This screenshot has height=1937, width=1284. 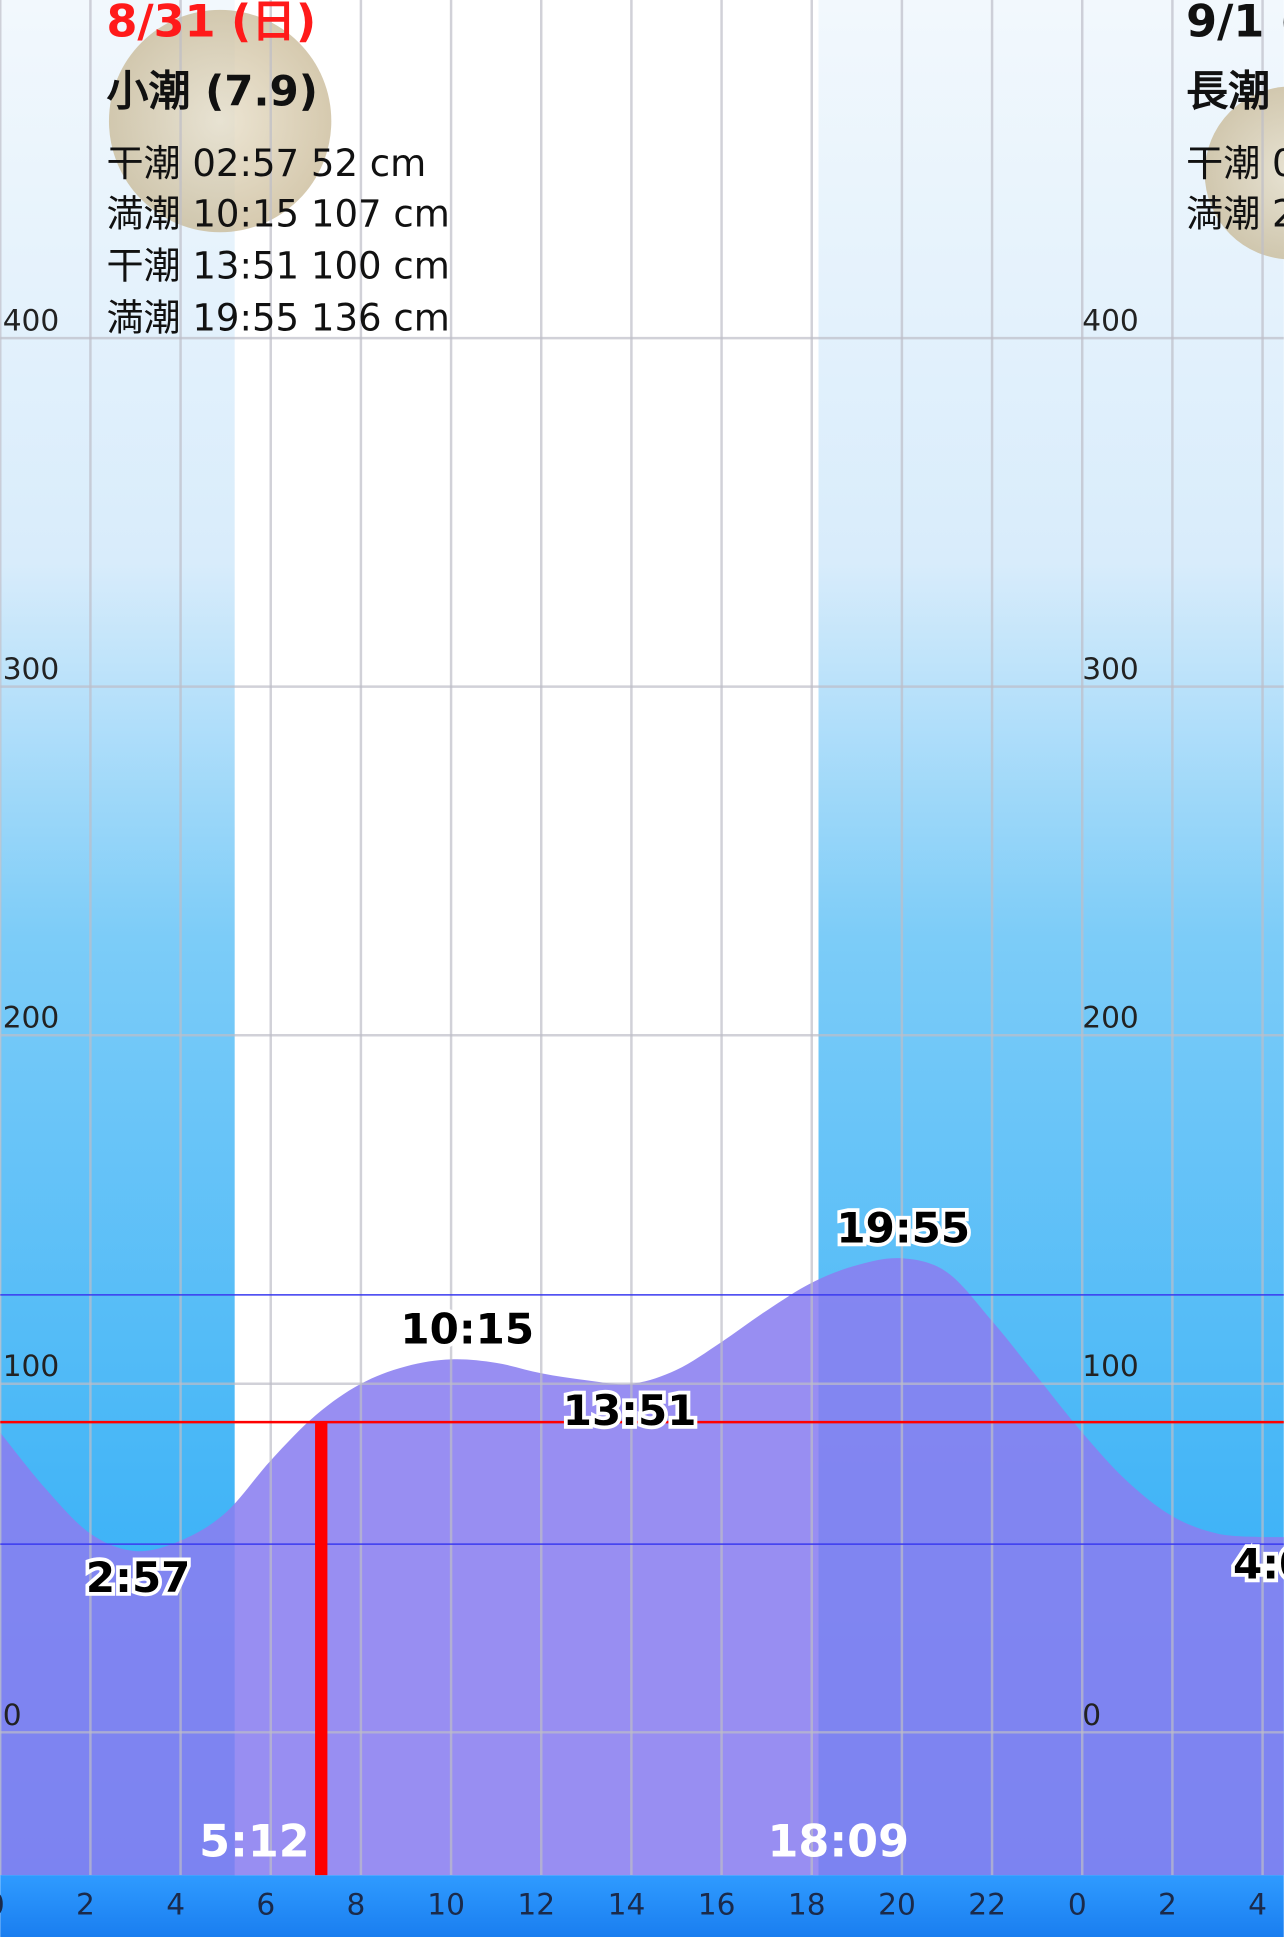 What do you see at coordinates (838, 1841) in the screenshot?
I see `sunset-label: 18:09` at bounding box center [838, 1841].